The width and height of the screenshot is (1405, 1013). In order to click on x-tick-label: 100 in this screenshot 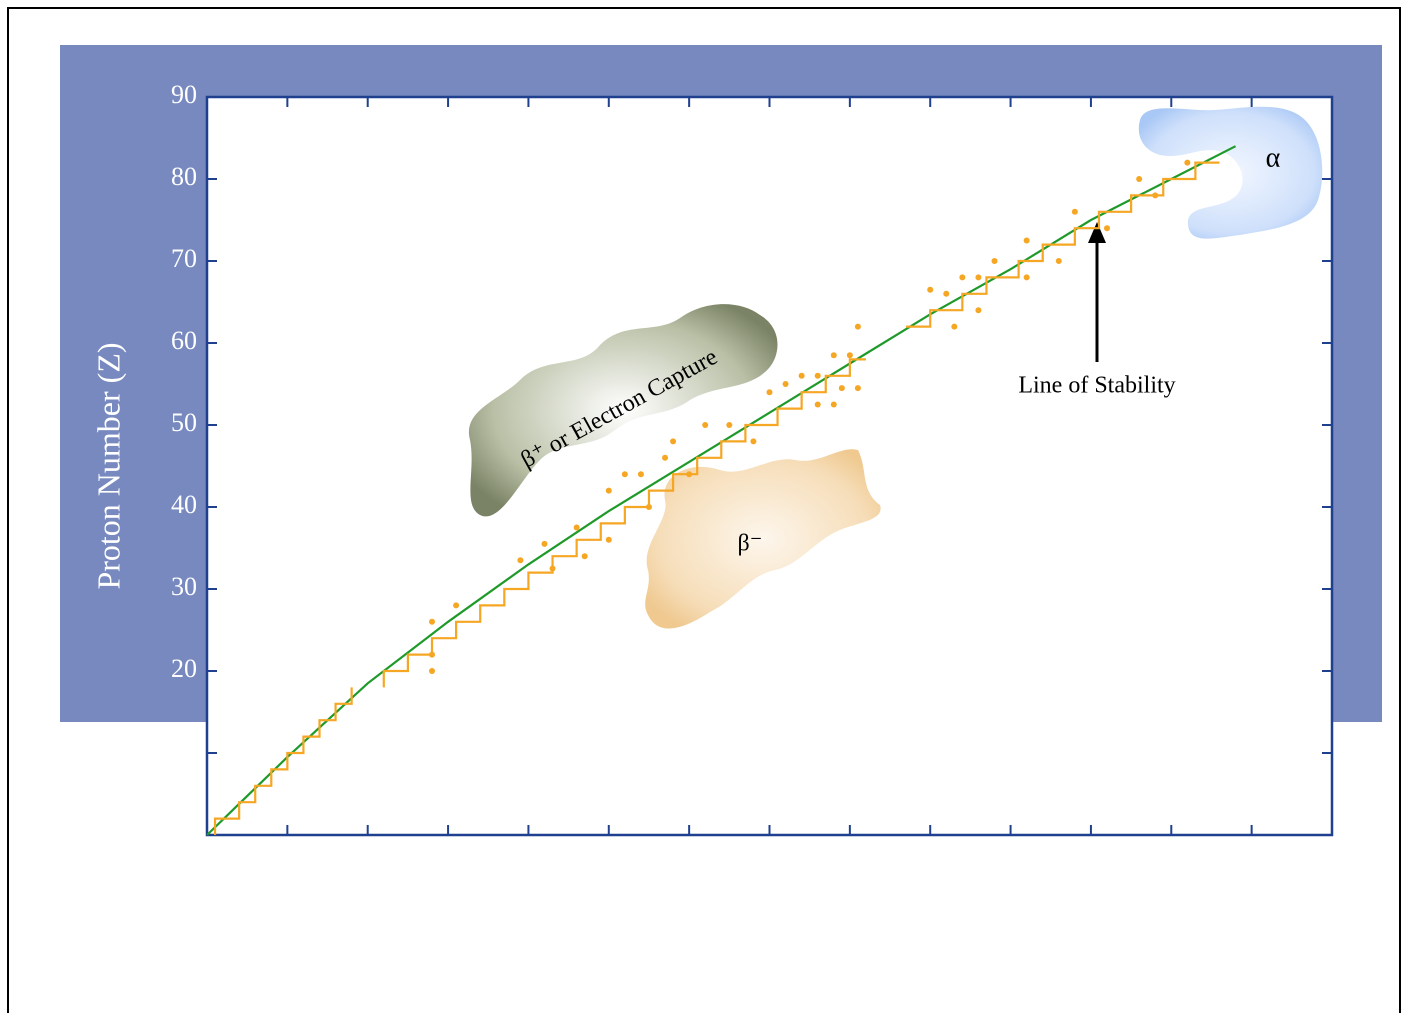, I will do `click(1010, 864)`.